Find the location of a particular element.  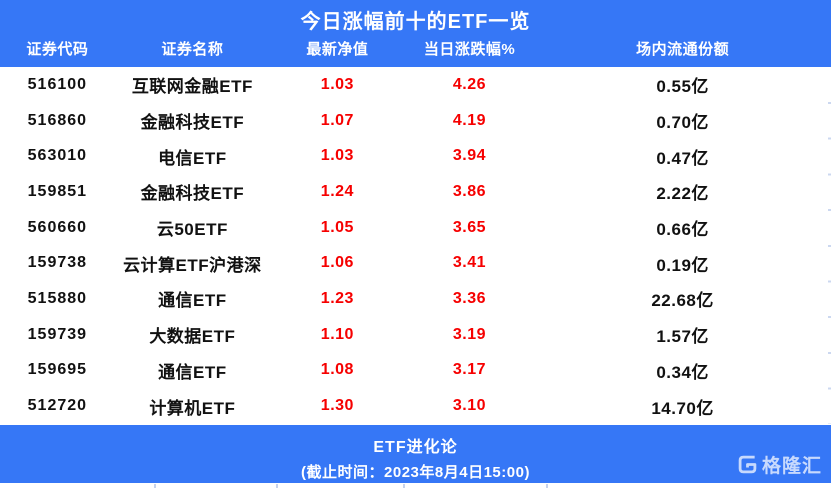

etf-nav: 1.23 is located at coordinates (337, 298).